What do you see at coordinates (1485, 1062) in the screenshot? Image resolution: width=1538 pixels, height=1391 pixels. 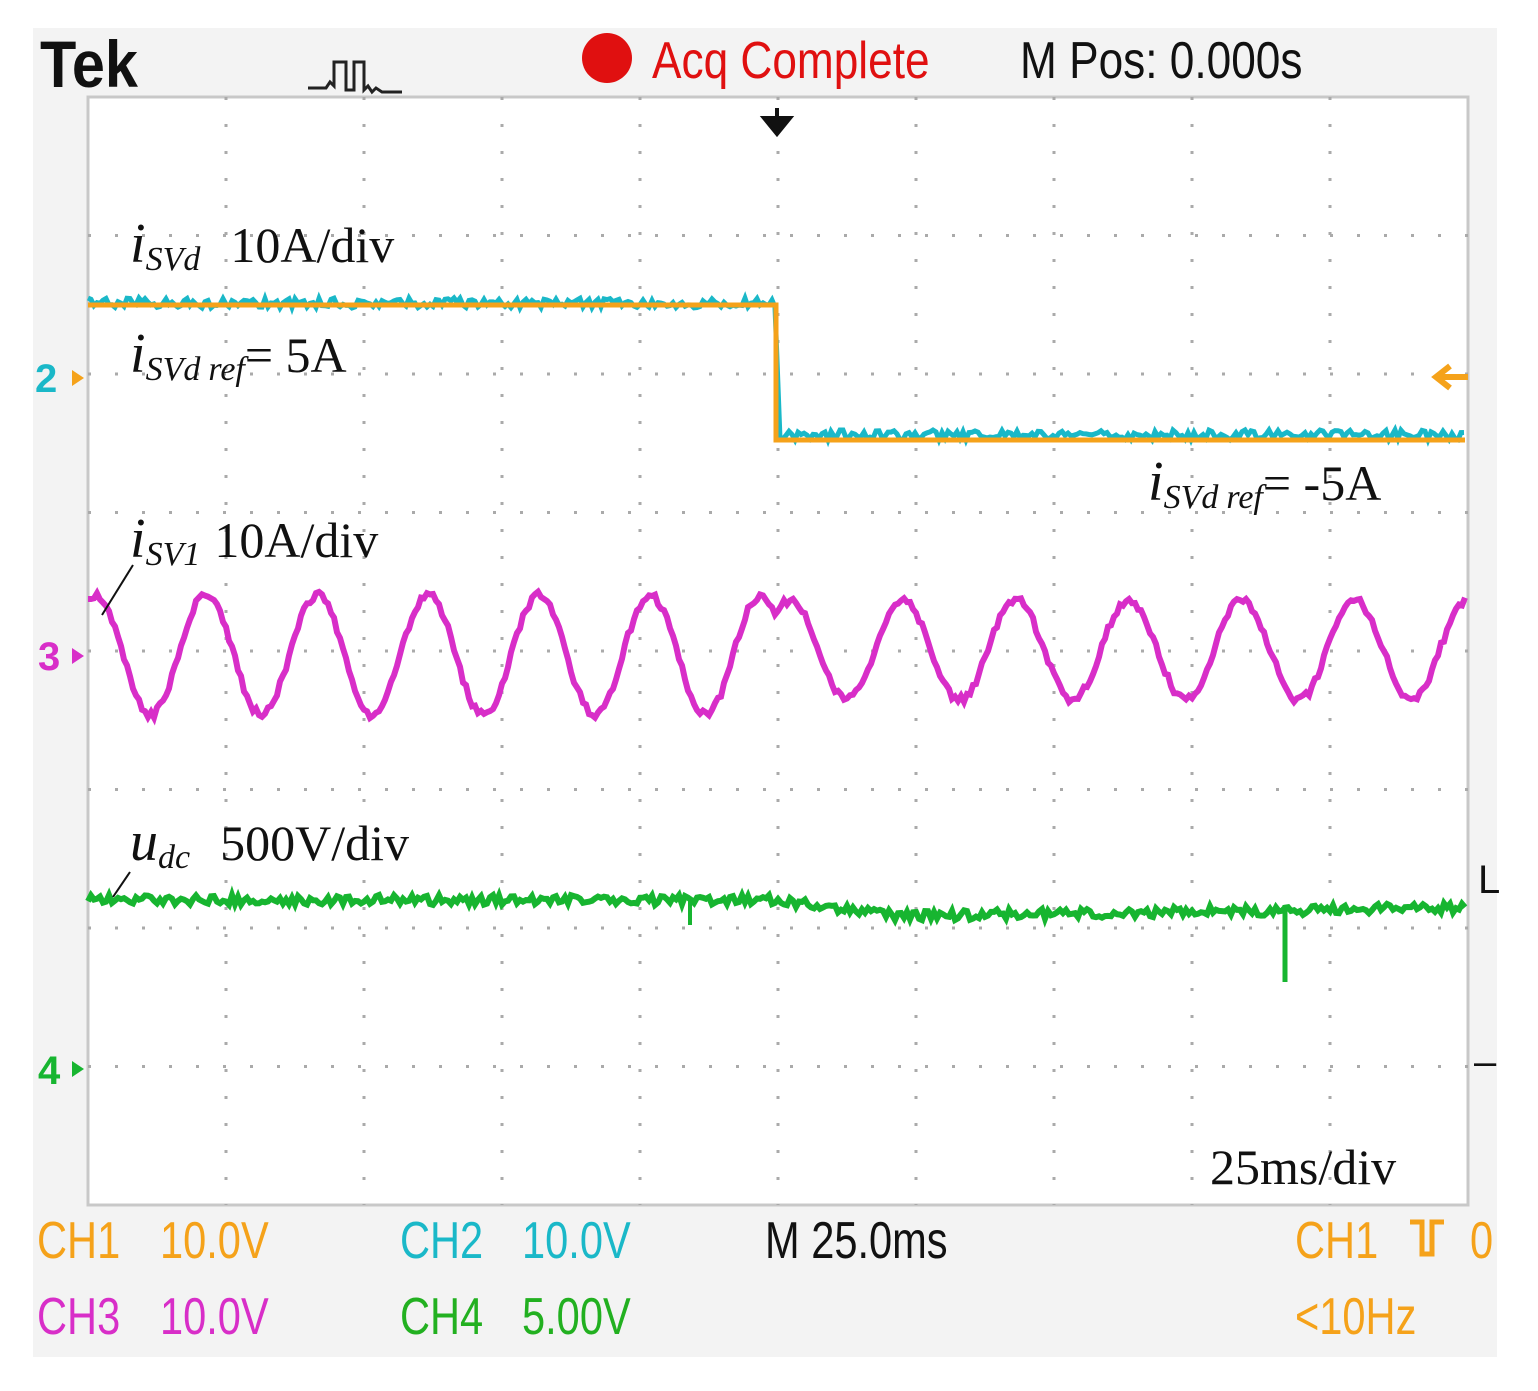 I see `right-marker-dash: –` at bounding box center [1485, 1062].